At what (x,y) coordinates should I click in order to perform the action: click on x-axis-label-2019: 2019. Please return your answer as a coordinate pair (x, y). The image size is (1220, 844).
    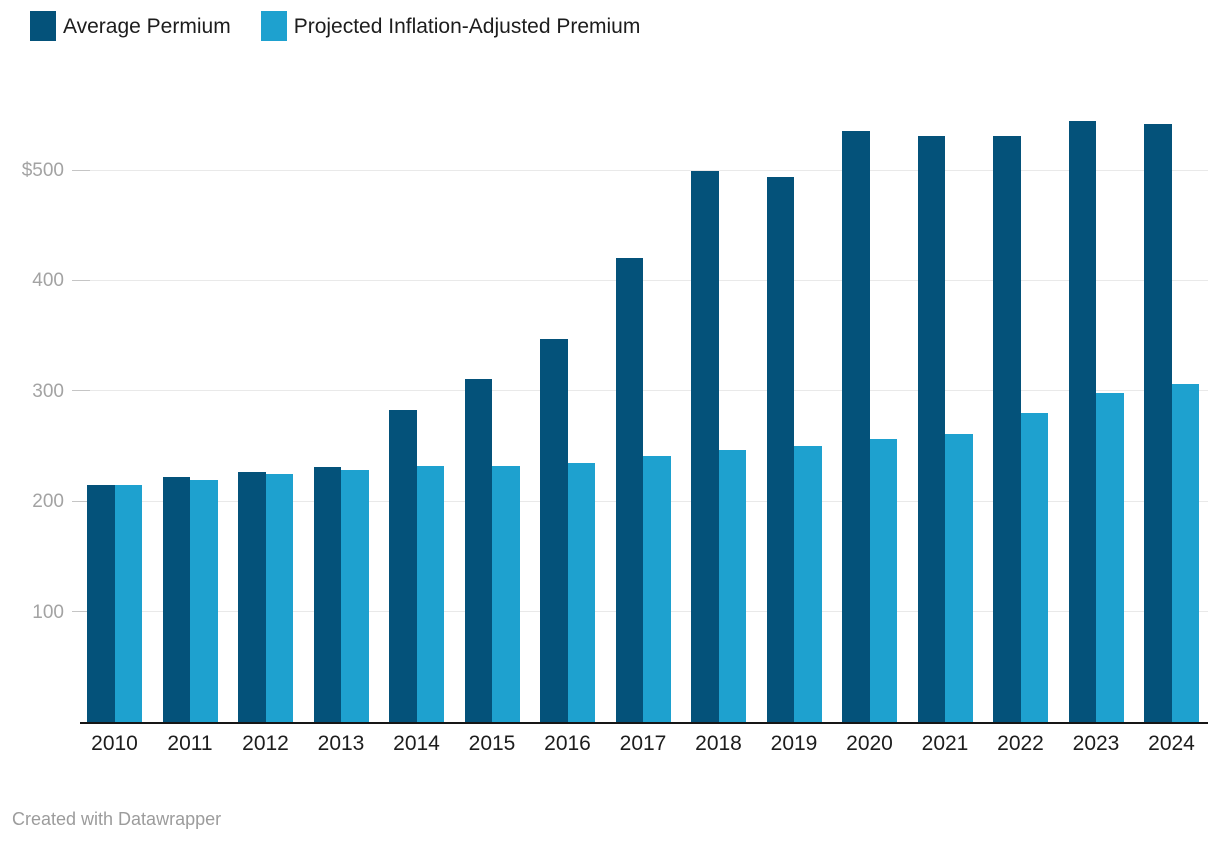
    Looking at the image, I should click on (794, 743).